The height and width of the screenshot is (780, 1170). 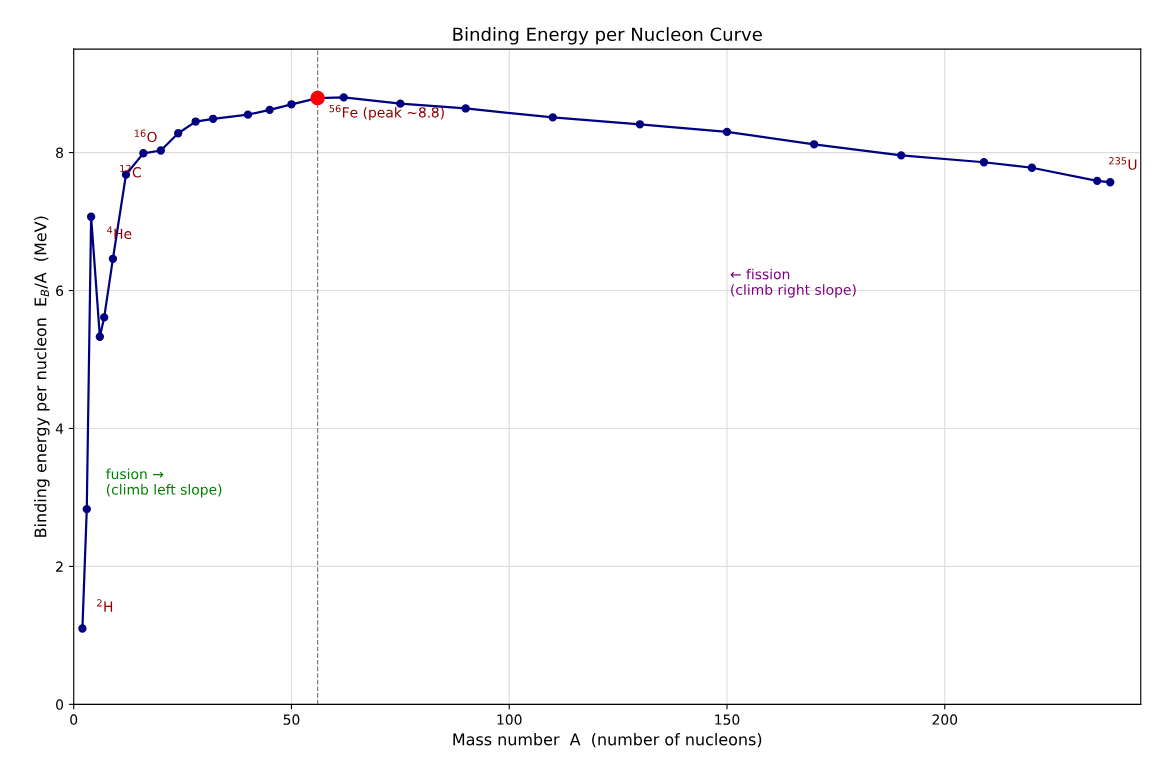 What do you see at coordinates (945, 719) in the screenshot?
I see `x-tick-label: 200` at bounding box center [945, 719].